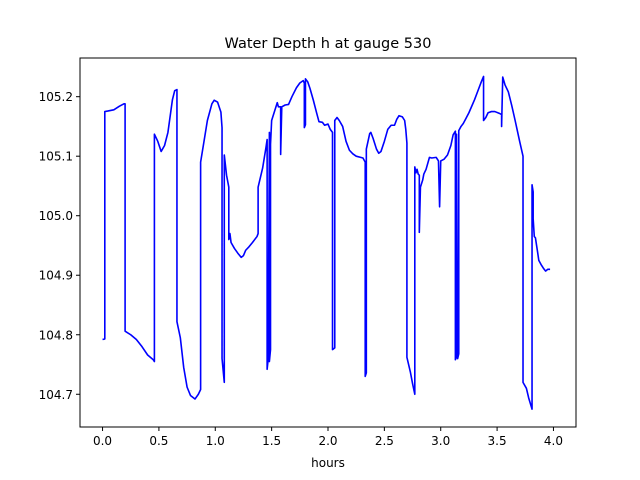 This screenshot has width=640, height=480. Describe the element at coordinates (497, 441) in the screenshot. I see `x-tick-label: 3.5` at that location.